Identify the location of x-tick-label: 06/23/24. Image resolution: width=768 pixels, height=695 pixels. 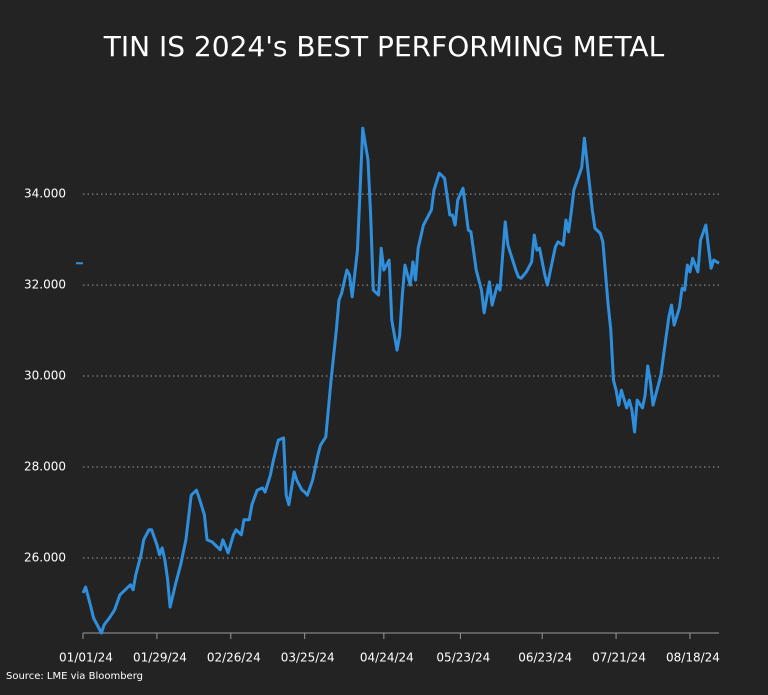
(545, 658).